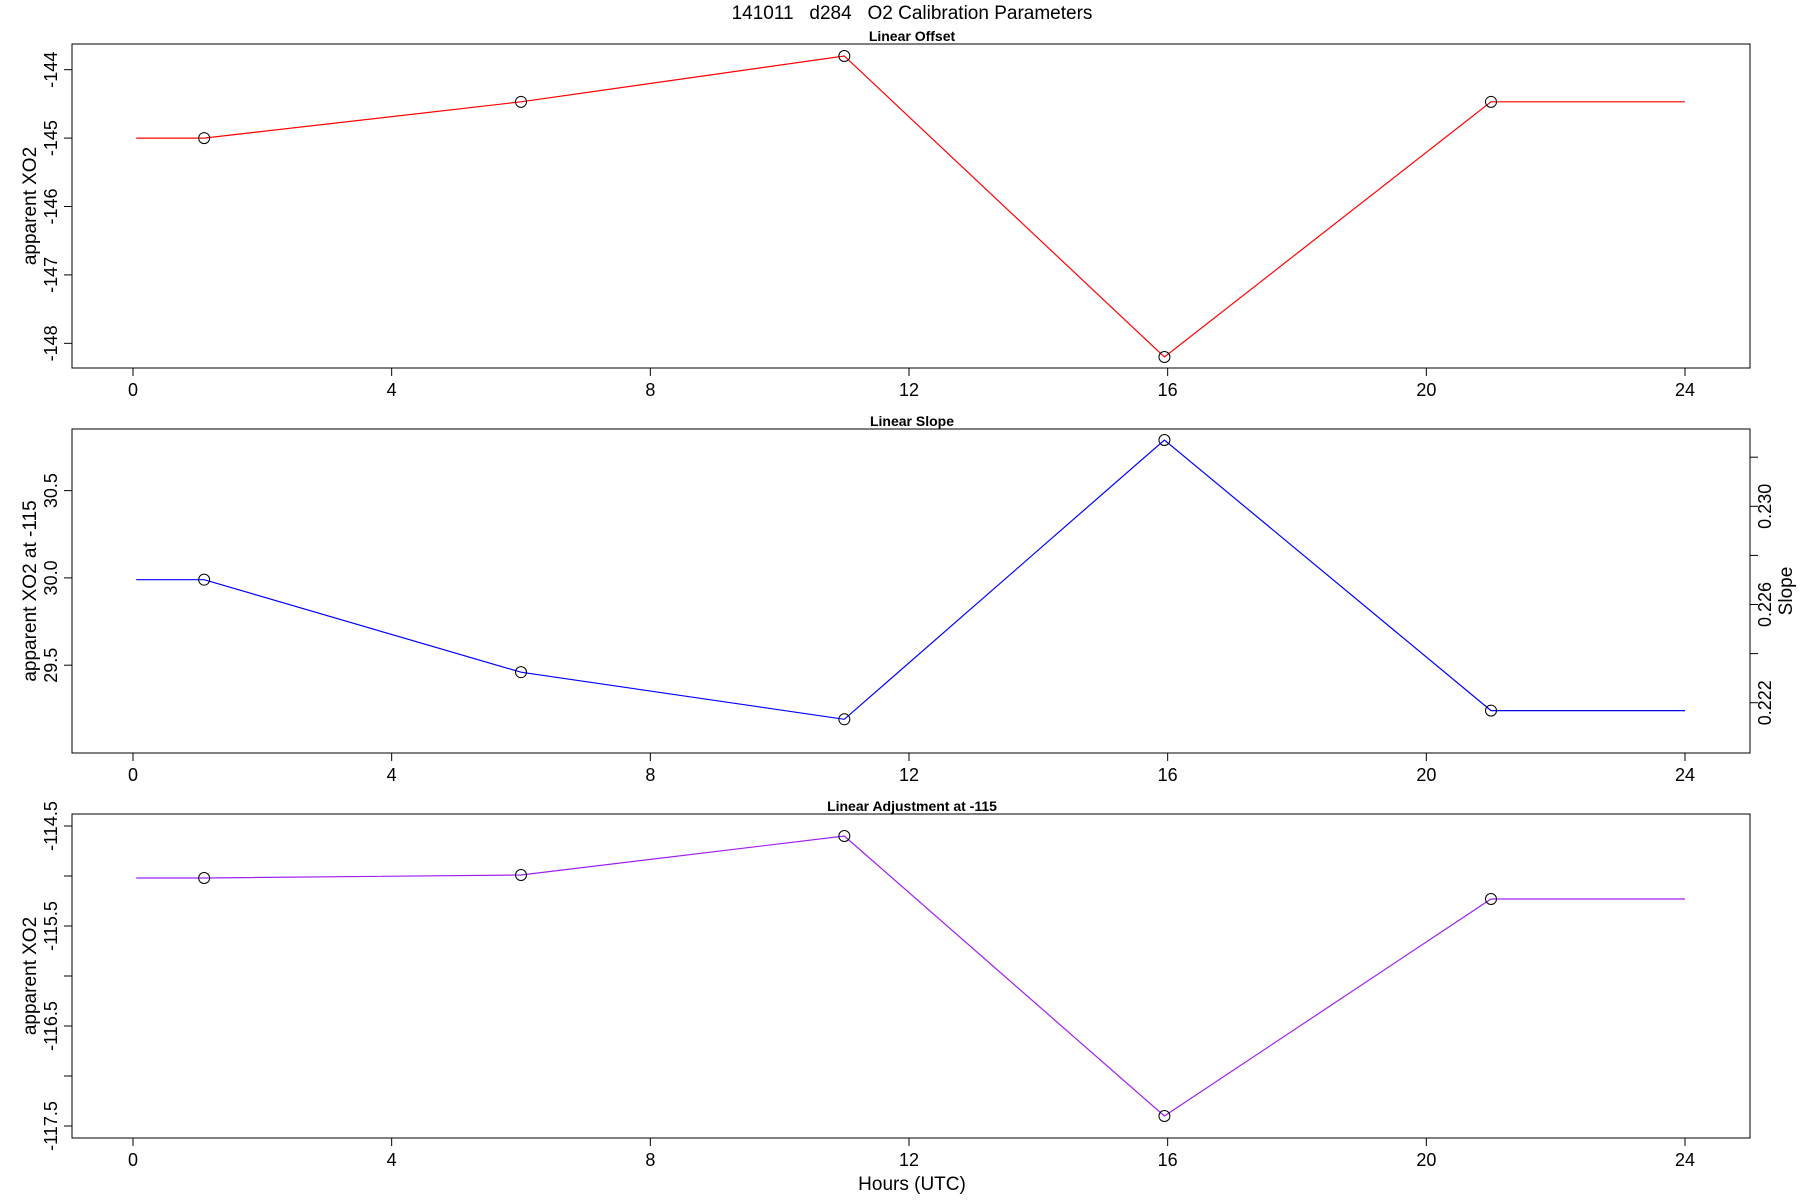 This screenshot has height=1200, width=1800. What do you see at coordinates (1765, 702) in the screenshot?
I see `right-y-tick-label: 0.222` at bounding box center [1765, 702].